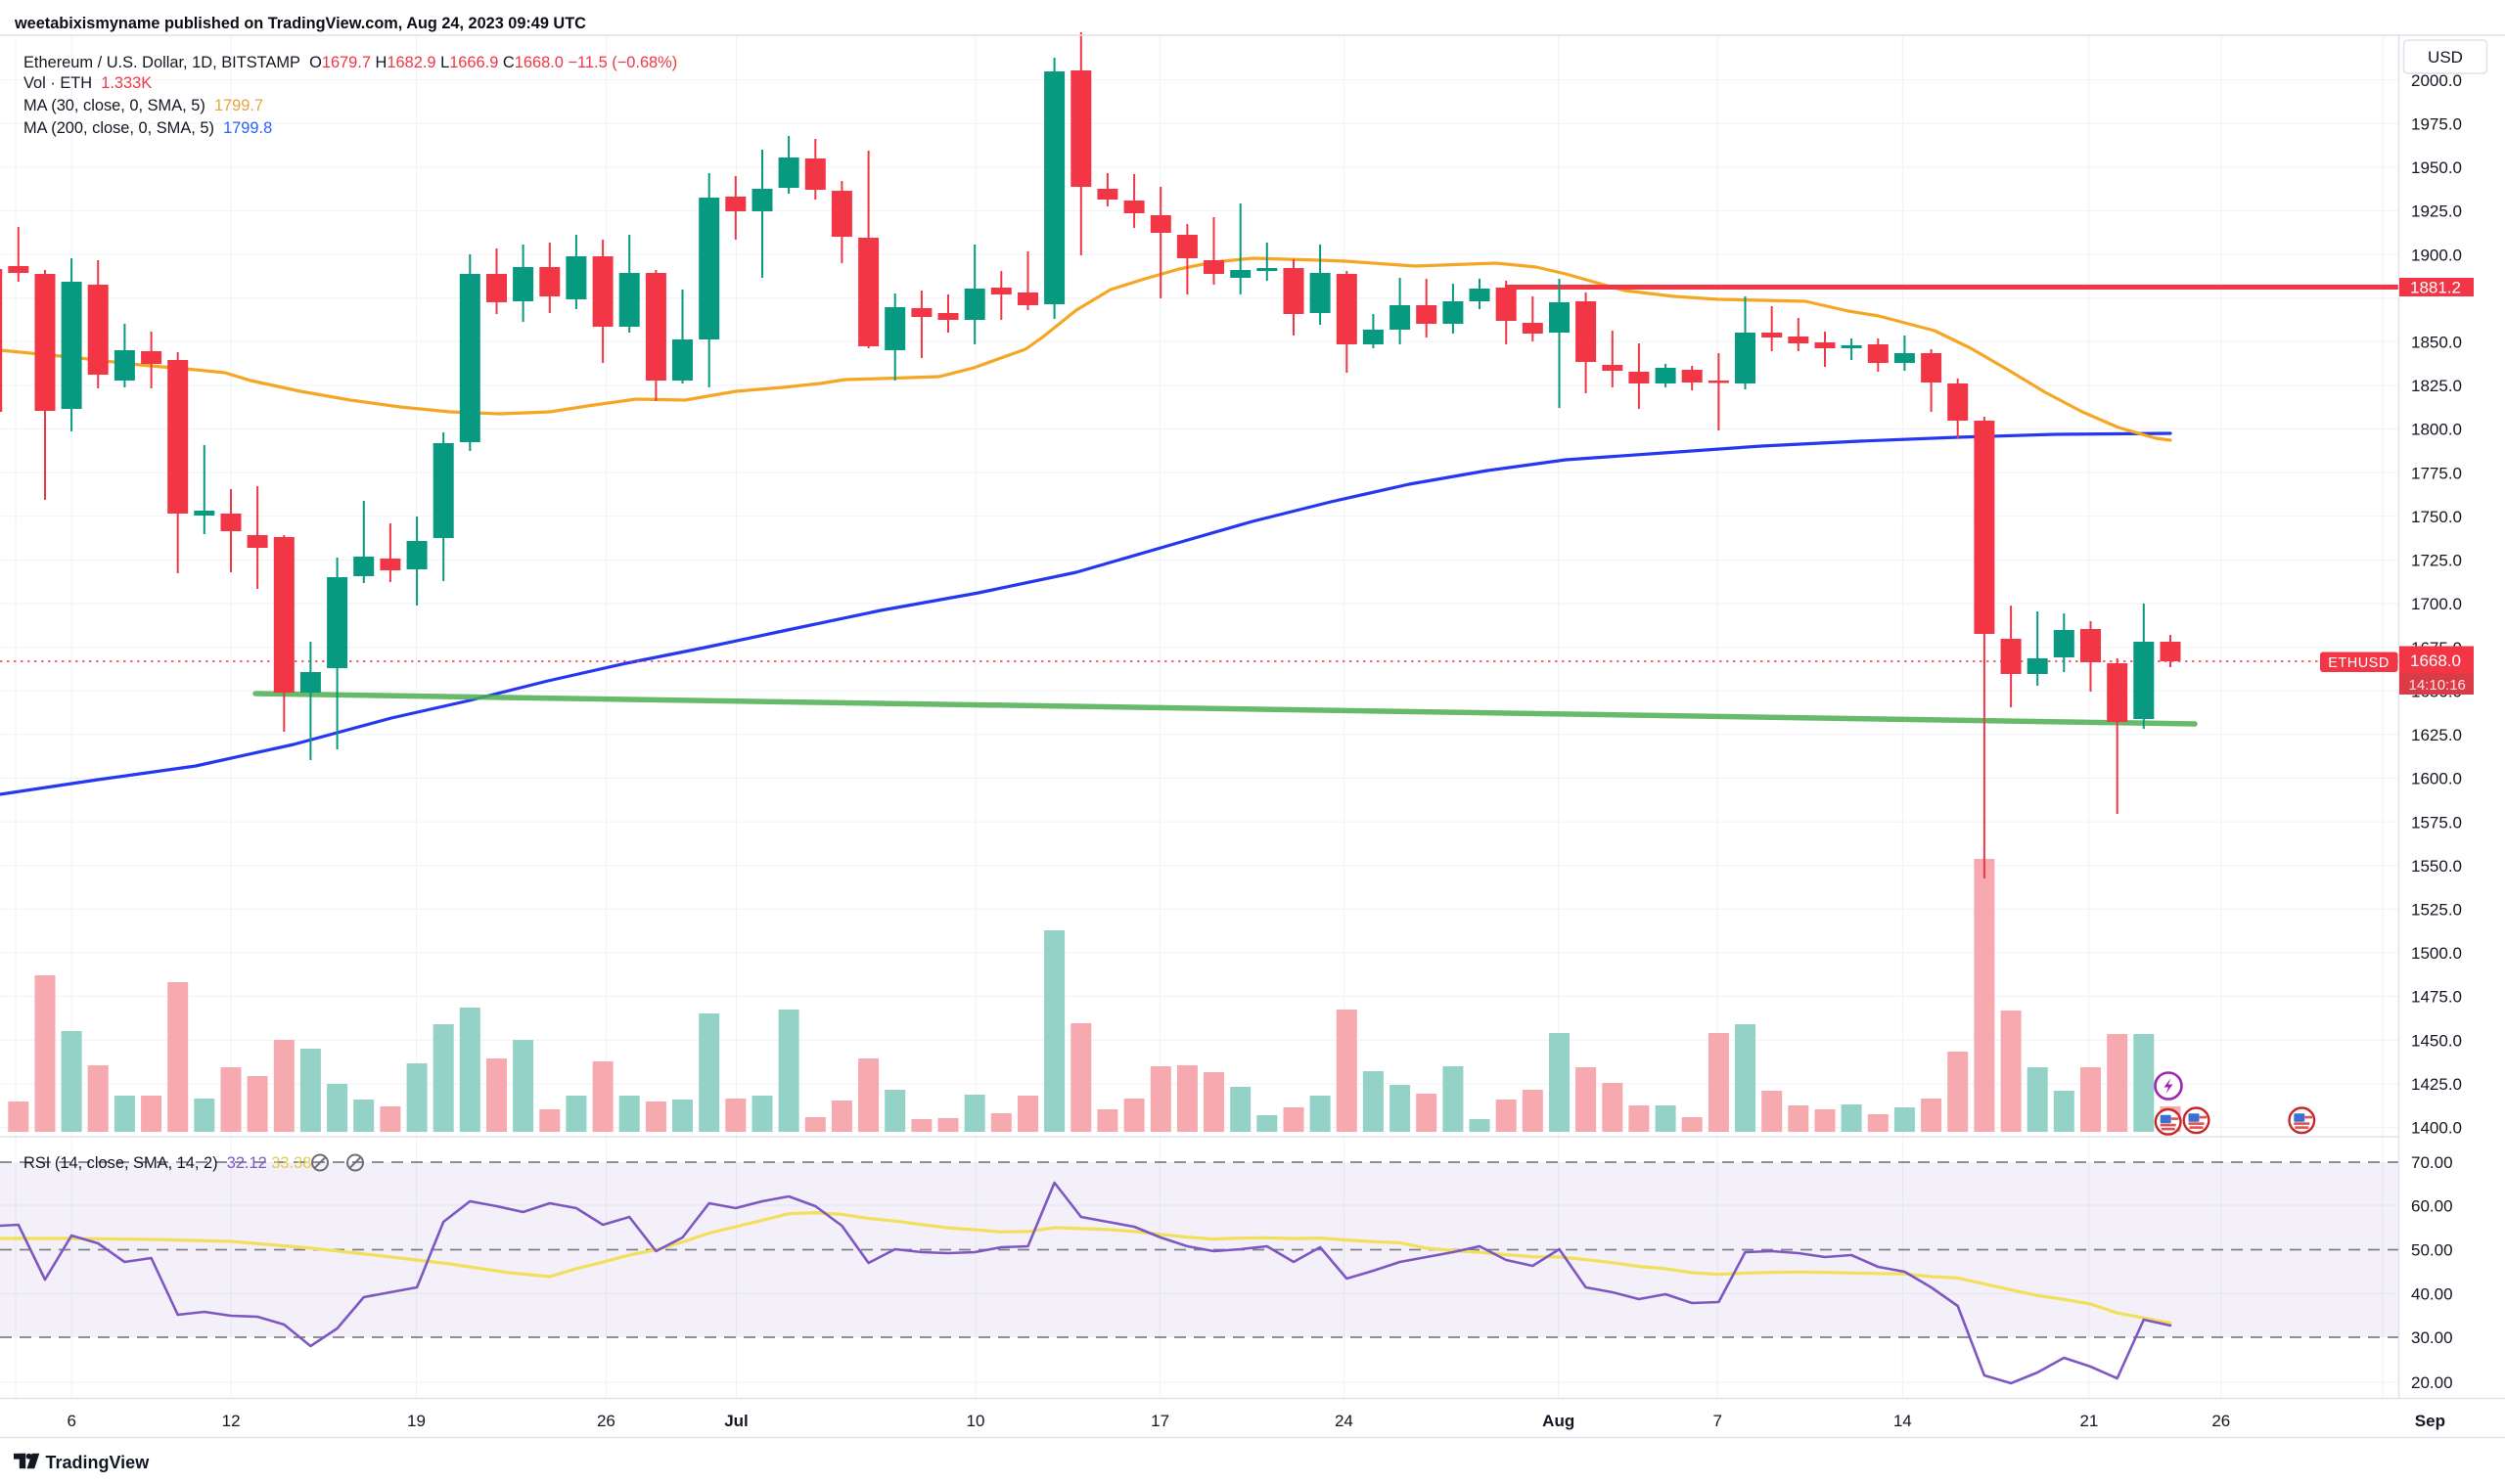  Describe the element at coordinates (1160, 1421) in the screenshot. I see `svg-text: 17` at that location.